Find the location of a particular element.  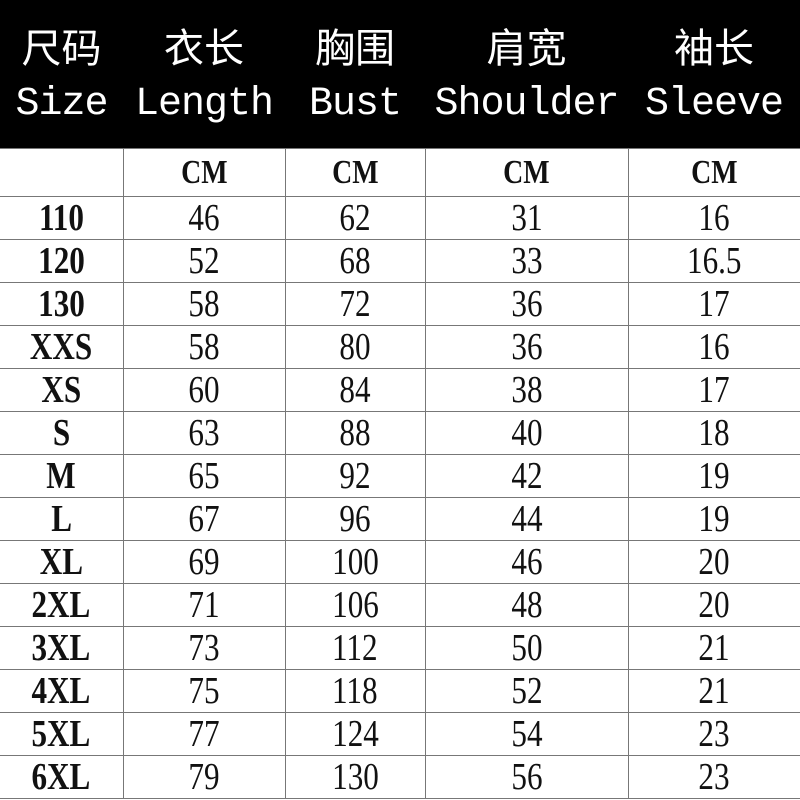

cell-bust: 96 is located at coordinates (355, 519).